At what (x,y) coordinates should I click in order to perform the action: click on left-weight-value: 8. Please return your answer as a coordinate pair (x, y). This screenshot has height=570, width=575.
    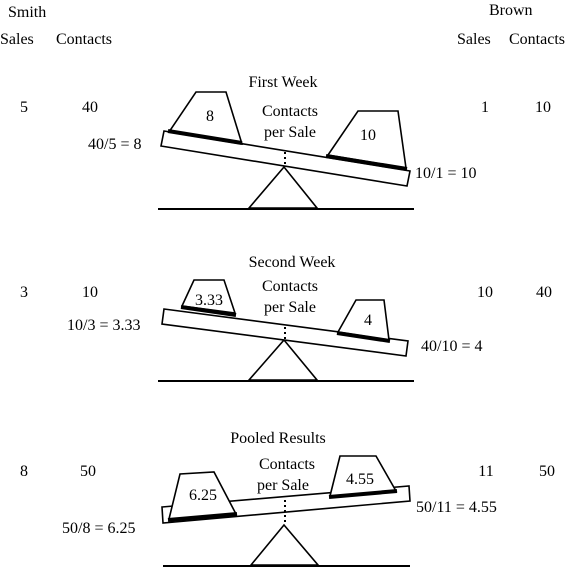
    Looking at the image, I should click on (210, 116).